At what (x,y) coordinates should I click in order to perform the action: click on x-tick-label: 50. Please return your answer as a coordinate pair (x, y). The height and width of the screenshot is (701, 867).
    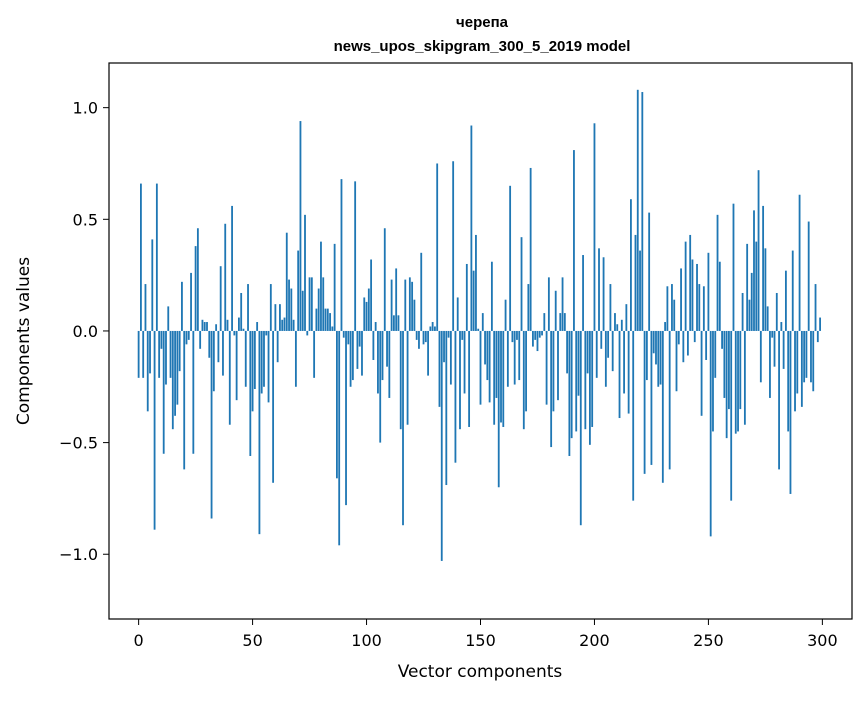
    Looking at the image, I should click on (252, 640).